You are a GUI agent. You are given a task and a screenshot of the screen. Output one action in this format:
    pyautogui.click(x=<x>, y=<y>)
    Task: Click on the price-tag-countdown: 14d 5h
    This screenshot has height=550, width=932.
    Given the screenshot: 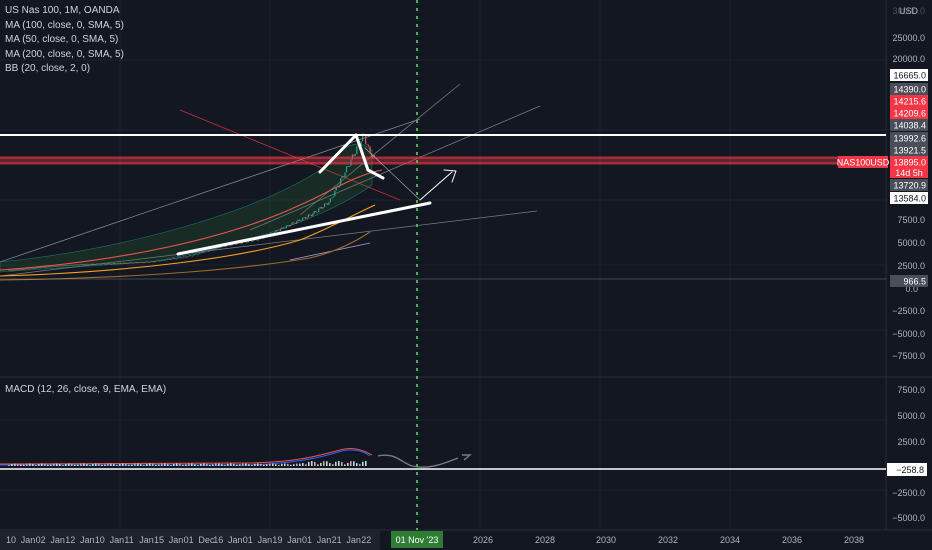 What is the action you would take?
    pyautogui.click(x=909, y=173)
    